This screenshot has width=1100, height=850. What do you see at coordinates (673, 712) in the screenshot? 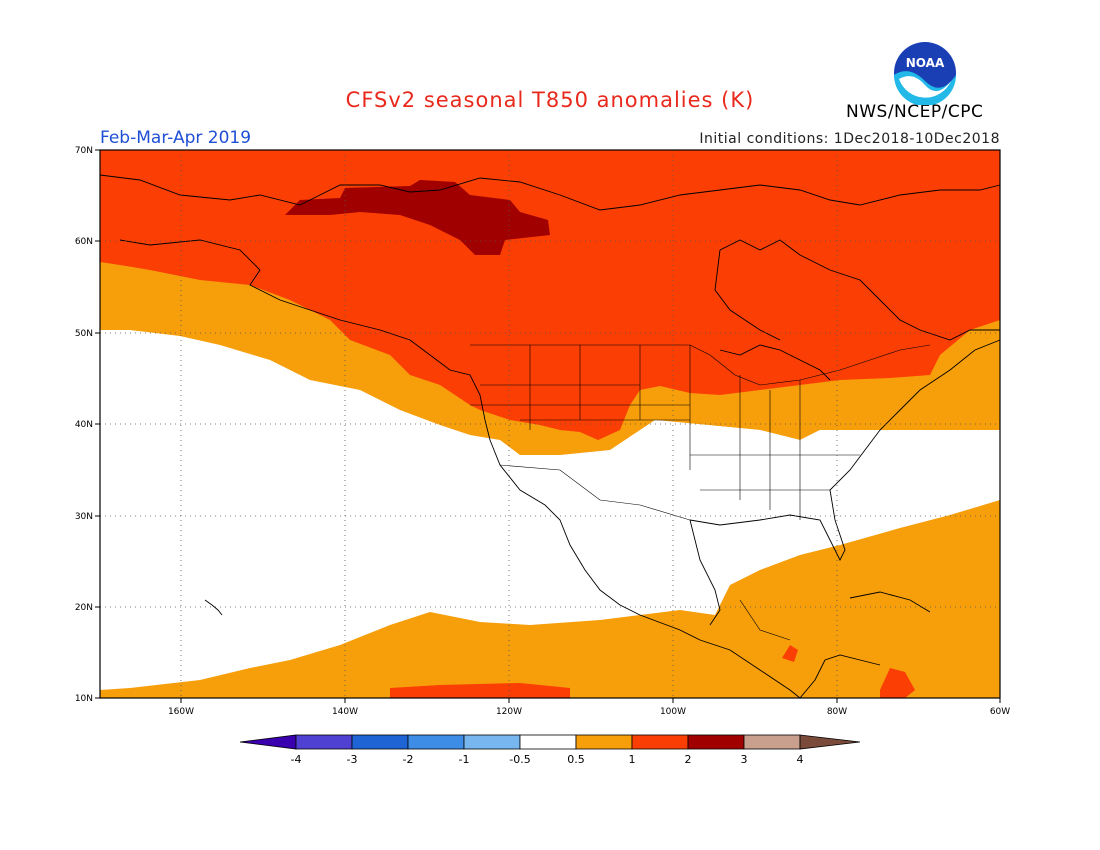
I see `lon-label: 100W` at bounding box center [673, 712].